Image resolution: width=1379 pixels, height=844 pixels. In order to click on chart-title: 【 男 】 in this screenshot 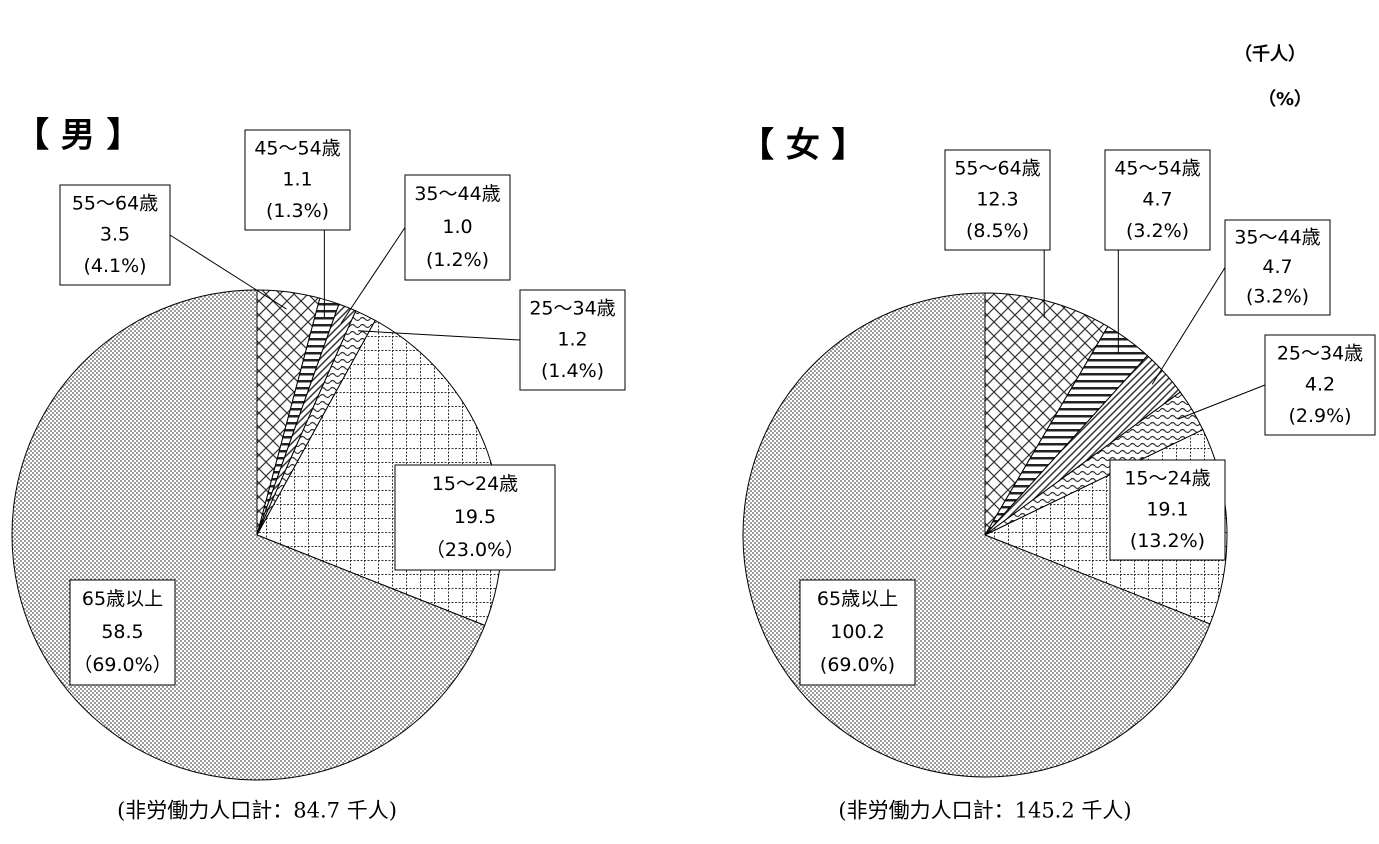, I will do `click(78, 136)`.